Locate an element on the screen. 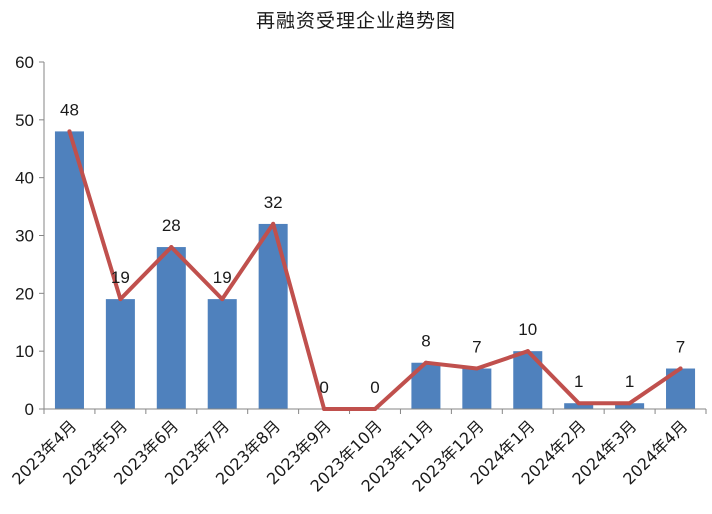 The width and height of the screenshot is (712, 514). y-tick-label: 60 is located at coordinates (24, 62).